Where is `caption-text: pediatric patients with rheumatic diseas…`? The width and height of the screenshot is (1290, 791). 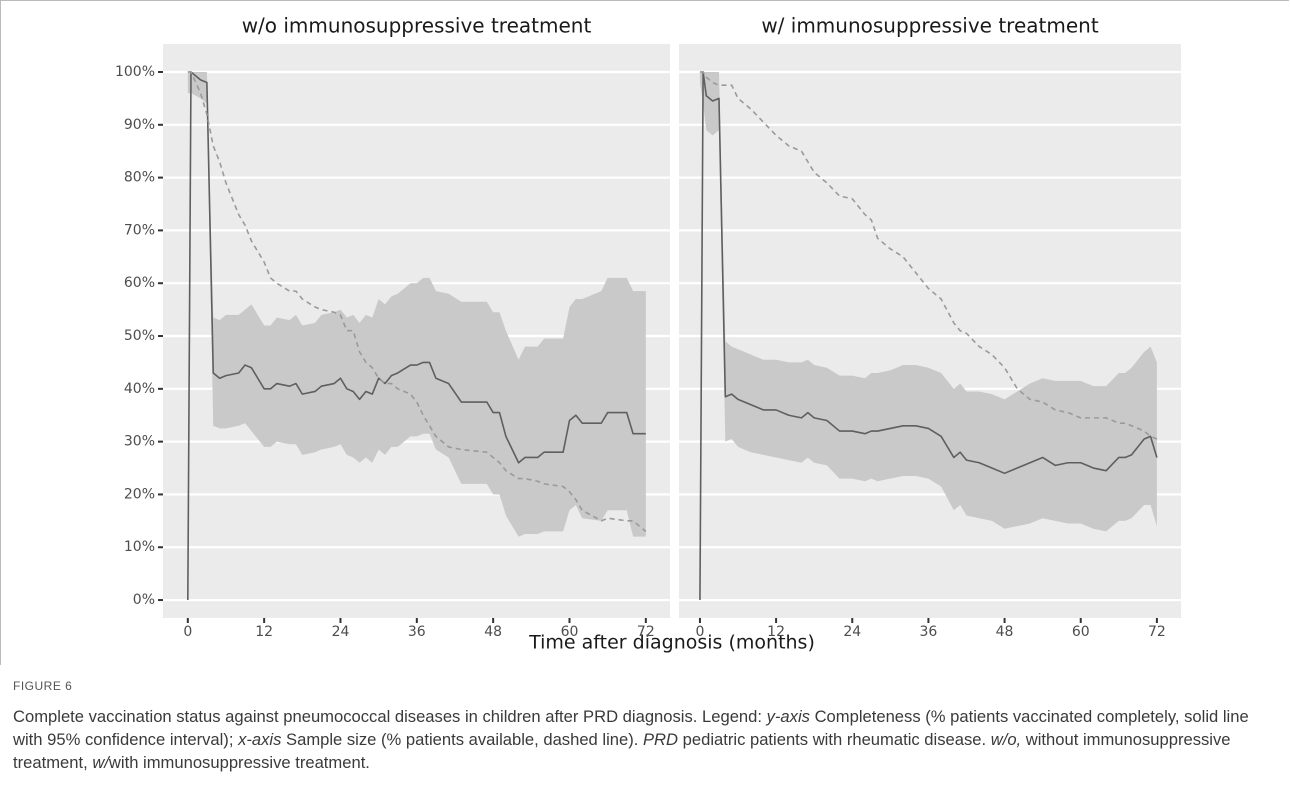 caption-text: pediatric patients with rheumatic diseas… is located at coordinates (834, 739).